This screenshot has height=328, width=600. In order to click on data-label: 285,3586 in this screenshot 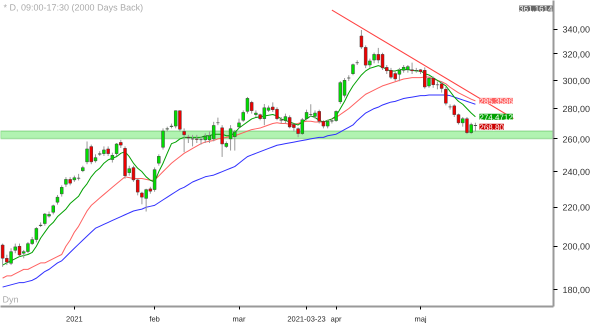, I will do `click(496, 101)`.